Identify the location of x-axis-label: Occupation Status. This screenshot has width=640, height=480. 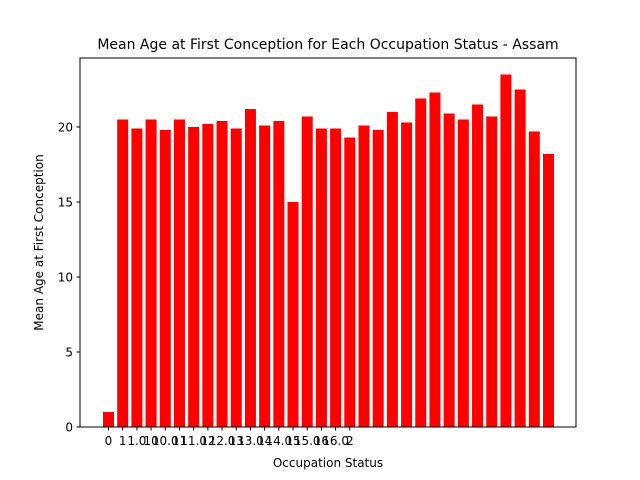
(328, 463).